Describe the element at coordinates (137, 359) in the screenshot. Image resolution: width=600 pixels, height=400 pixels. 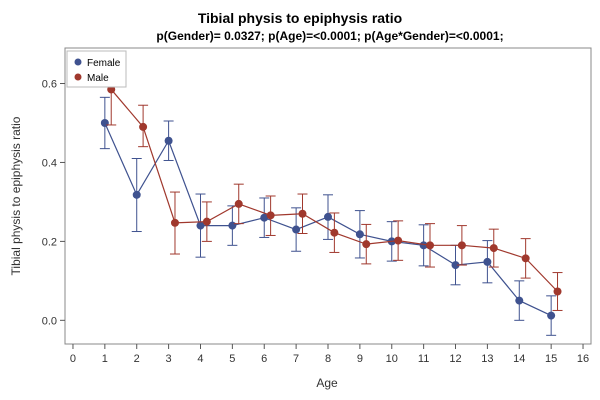
I see `x-tick-label: 2` at that location.